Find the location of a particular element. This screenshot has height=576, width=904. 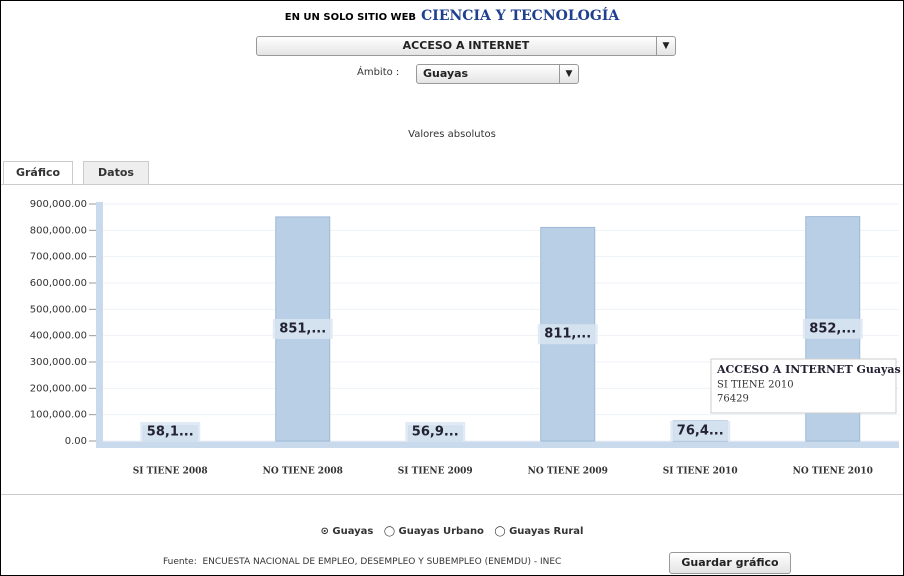

scope-label: Ámbito : is located at coordinates (378, 72).